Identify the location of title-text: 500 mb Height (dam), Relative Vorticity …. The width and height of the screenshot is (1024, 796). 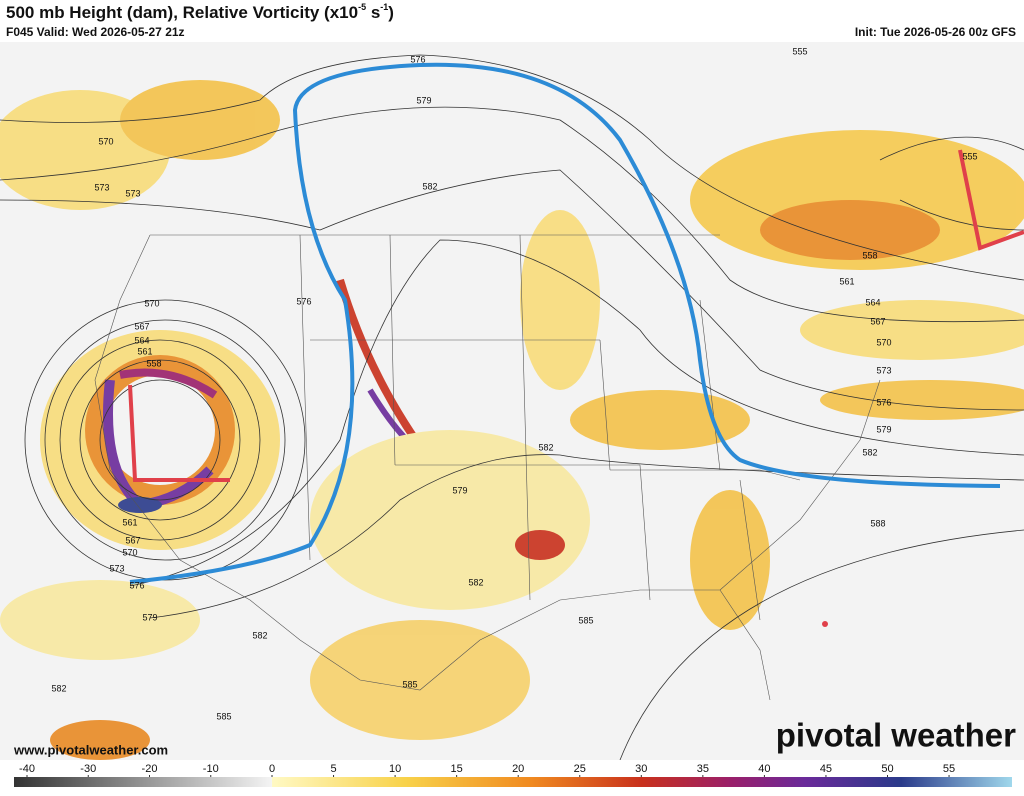
(182, 12).